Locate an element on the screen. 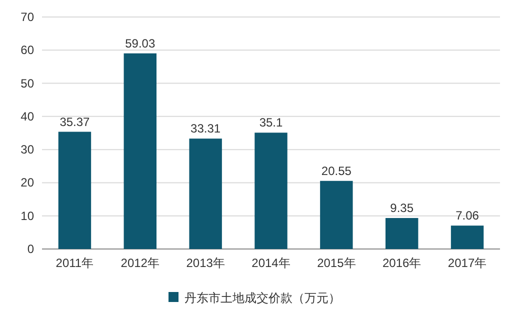 The height and width of the screenshot is (322, 509). x-tick-label: 2014年 is located at coordinates (271, 263).